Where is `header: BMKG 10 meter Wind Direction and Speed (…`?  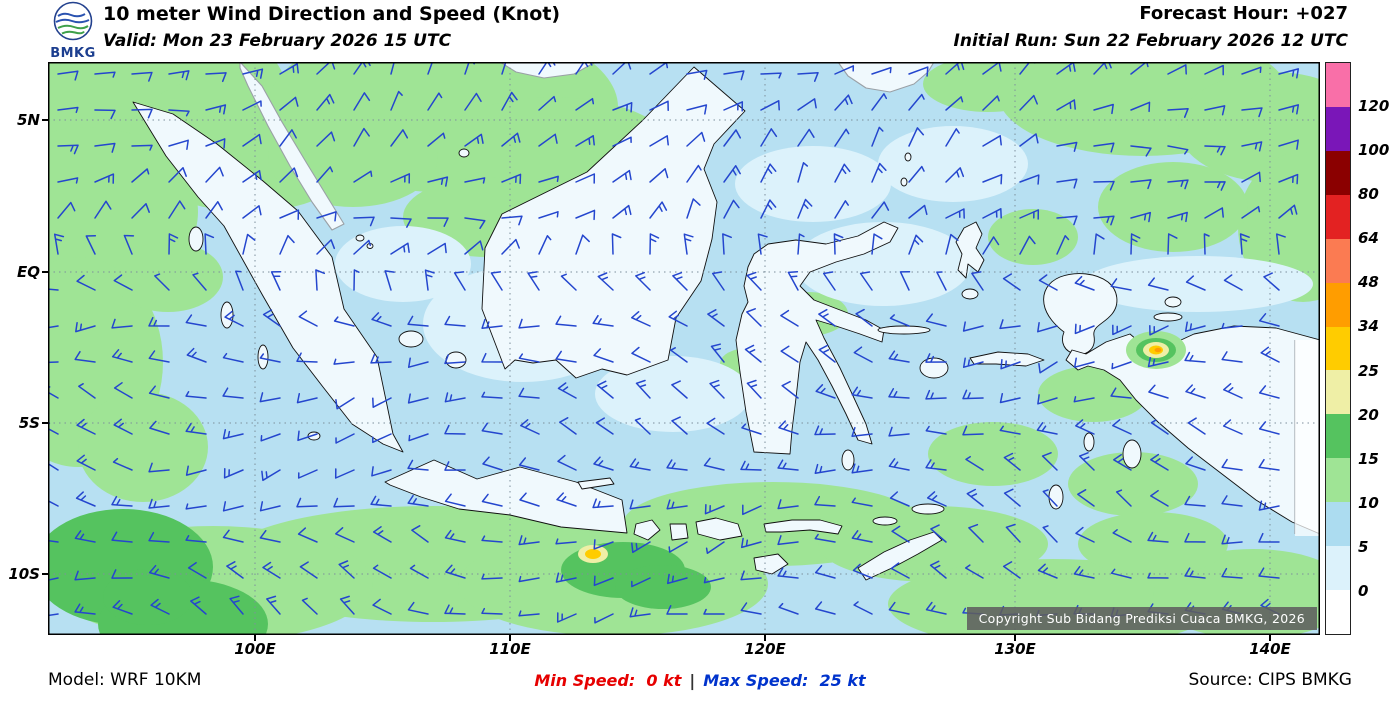 header: BMKG 10 meter Wind Direction and Speed (… is located at coordinates (700, 30).